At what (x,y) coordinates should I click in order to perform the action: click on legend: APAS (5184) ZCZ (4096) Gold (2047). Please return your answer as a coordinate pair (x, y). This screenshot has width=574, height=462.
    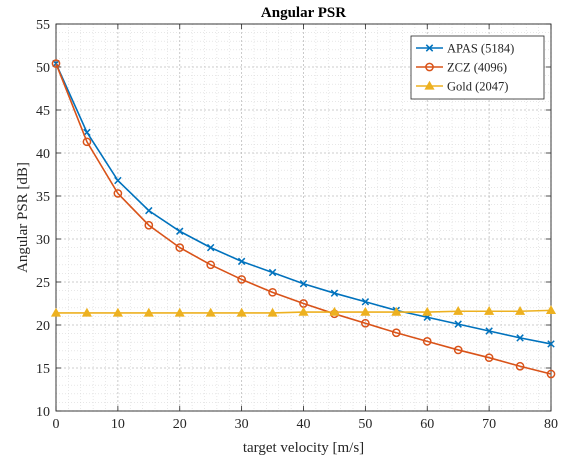
    Looking at the image, I should click on (477, 67).